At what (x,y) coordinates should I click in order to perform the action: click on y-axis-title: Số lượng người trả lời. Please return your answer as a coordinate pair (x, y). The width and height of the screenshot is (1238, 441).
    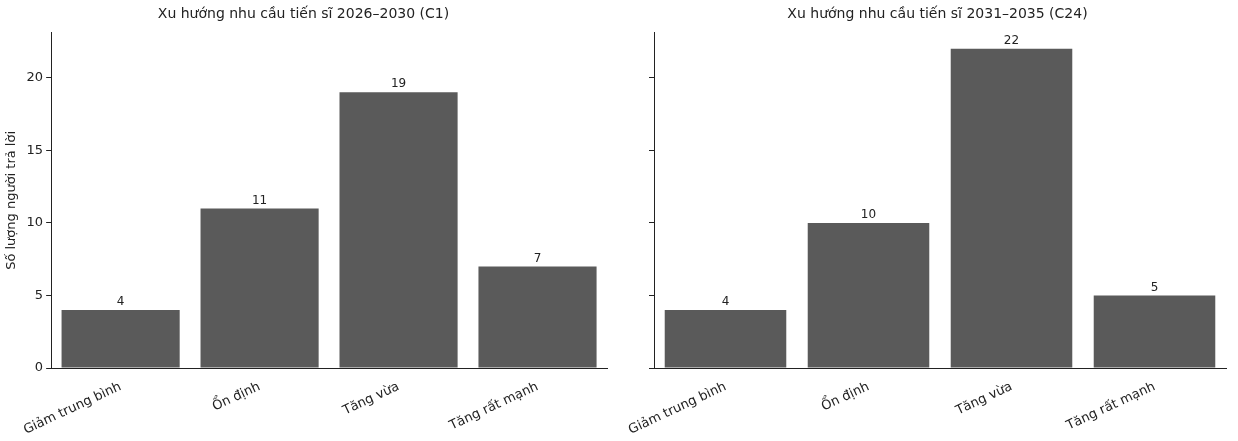
    Looking at the image, I should click on (11, 200).